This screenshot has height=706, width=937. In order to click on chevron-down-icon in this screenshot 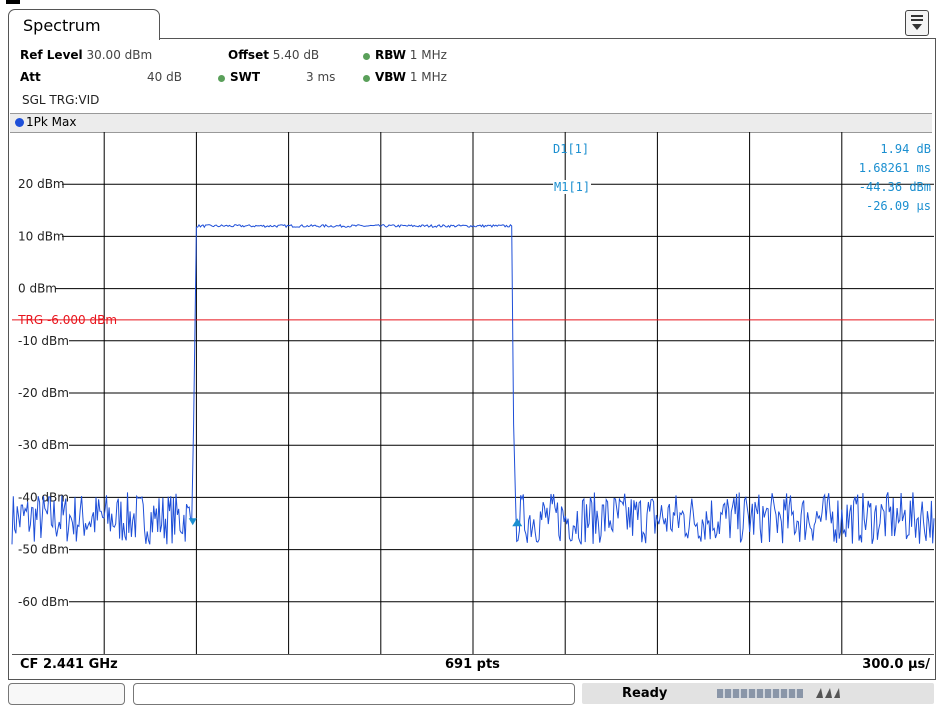, I will do `click(917, 27)`.